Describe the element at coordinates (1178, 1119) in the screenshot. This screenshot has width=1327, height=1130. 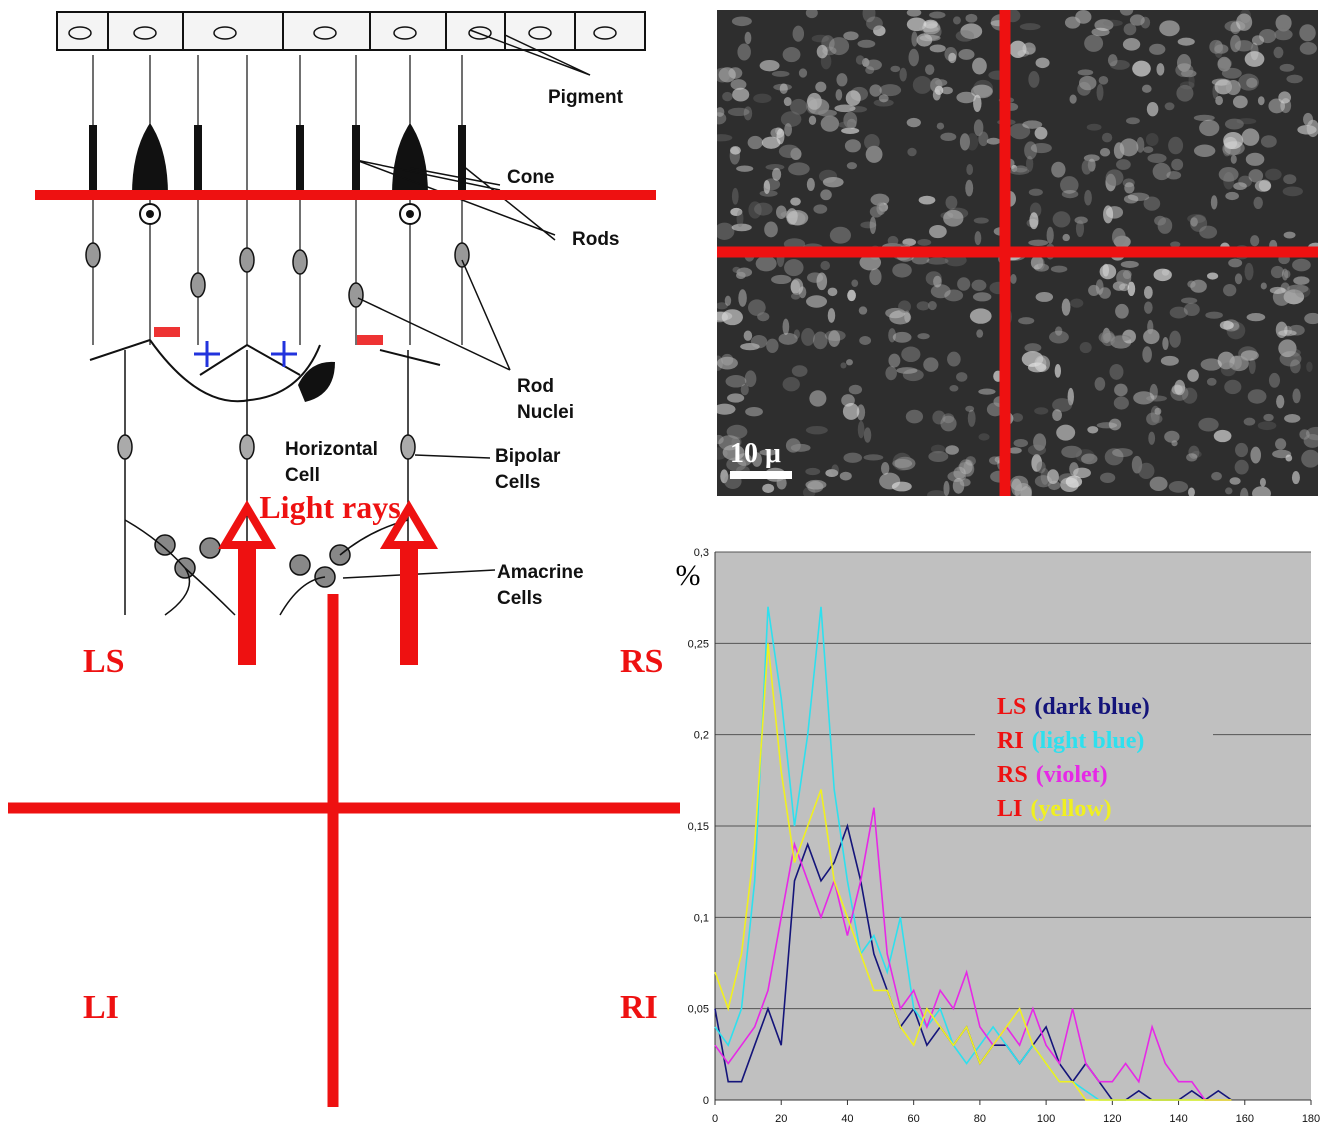
I see `x-tick-label: 140` at that location.